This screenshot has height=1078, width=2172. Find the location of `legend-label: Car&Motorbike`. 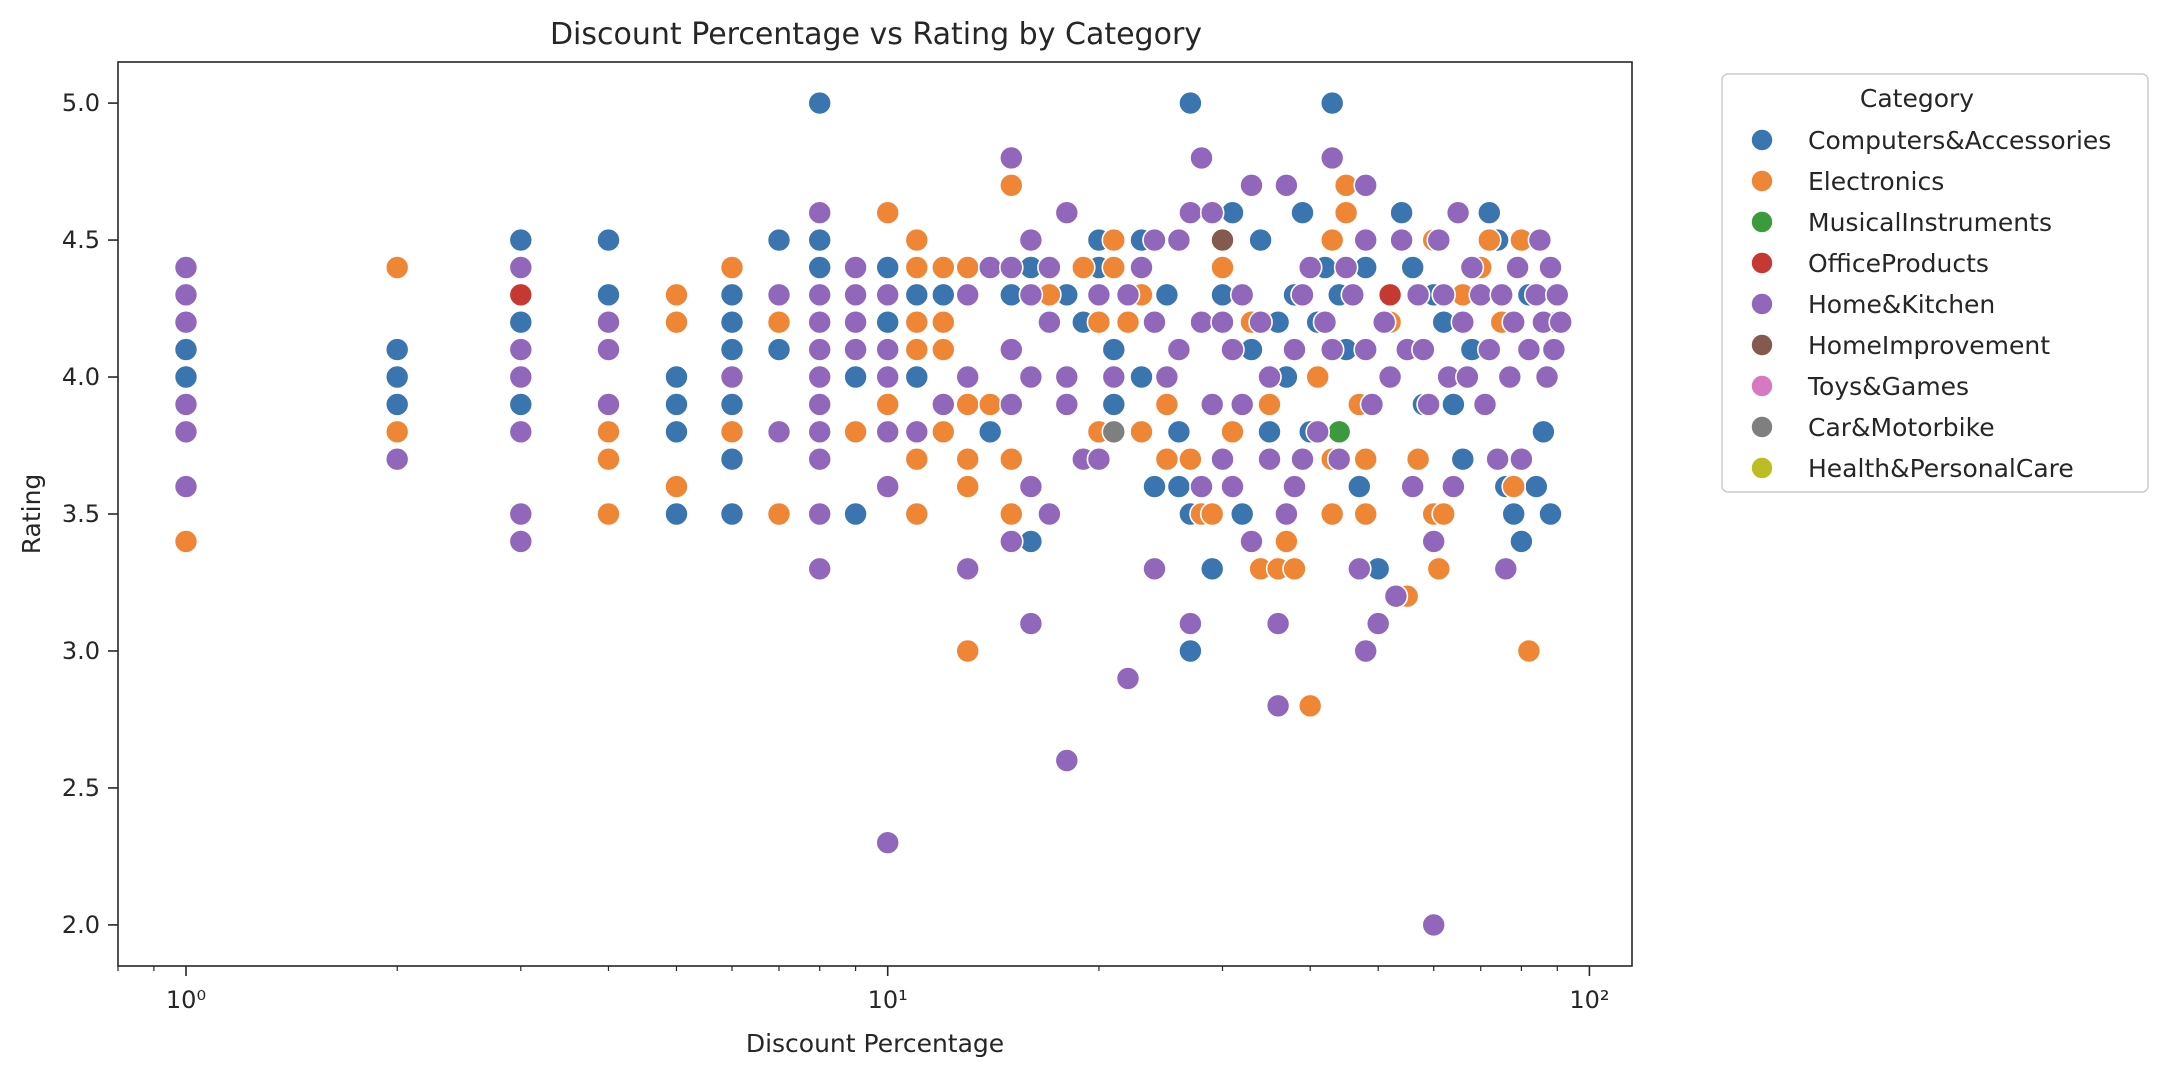

legend-label: Car&Motorbike is located at coordinates (1901, 427).